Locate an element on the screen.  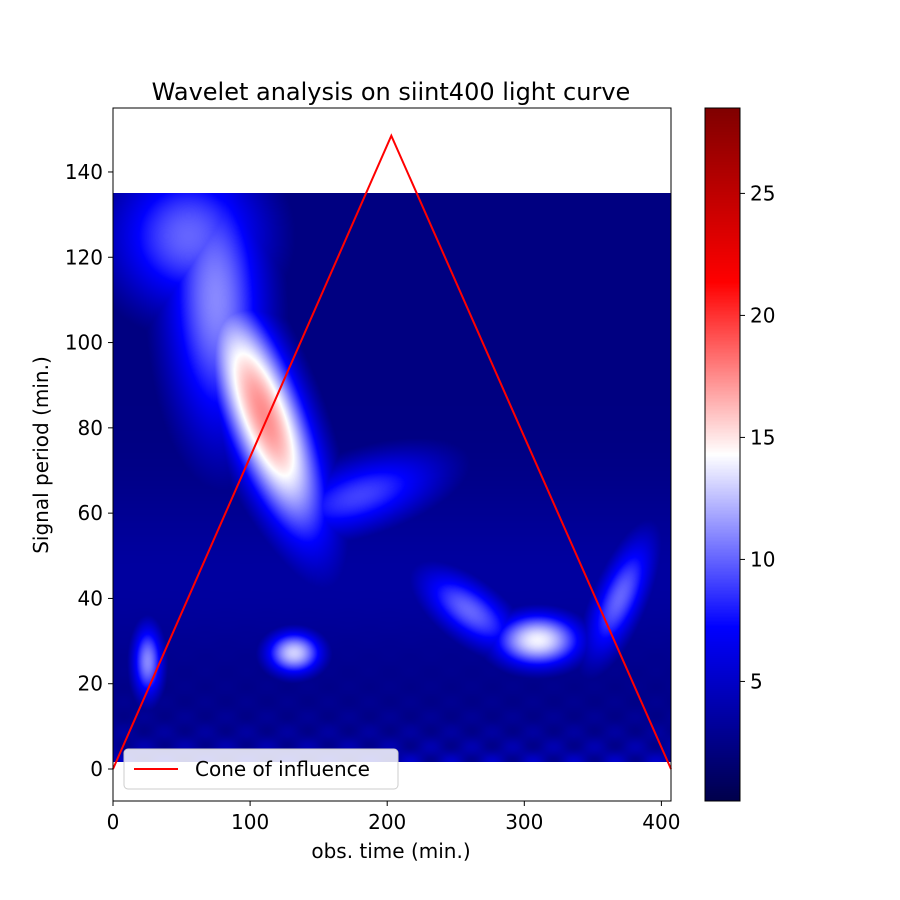
legend: Cone of influence is located at coordinates (261, 769).